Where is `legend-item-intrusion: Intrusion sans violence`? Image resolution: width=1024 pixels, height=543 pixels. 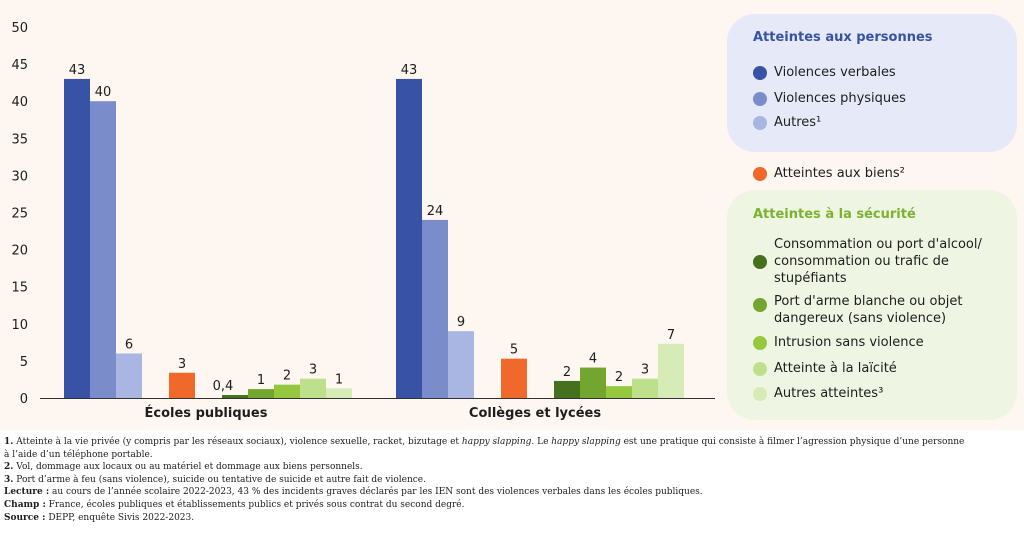
legend-item-intrusion: Intrusion sans violence is located at coordinates (838, 342).